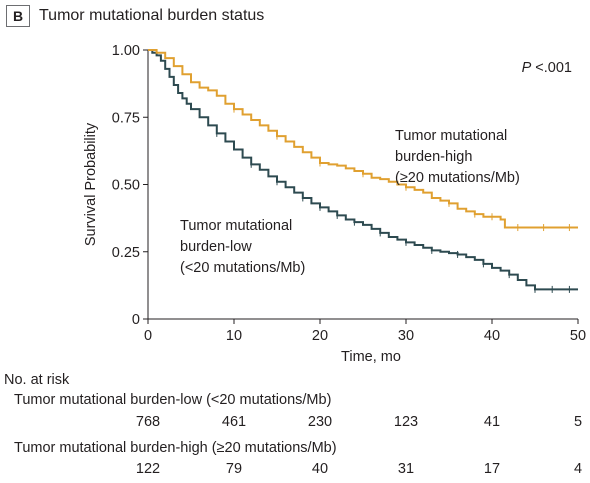  Describe the element at coordinates (148, 469) in the screenshot. I see `risk-count: 122` at that location.